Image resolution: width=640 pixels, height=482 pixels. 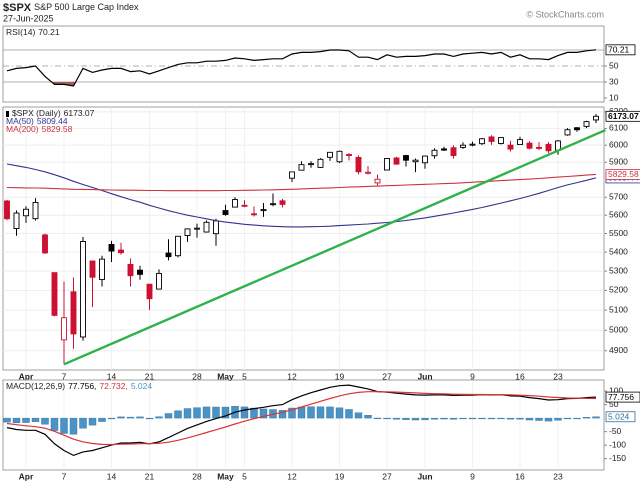 What do you see at coordinates (301, 195) in the screenshot?
I see `moving-average` at bounding box center [301, 195].